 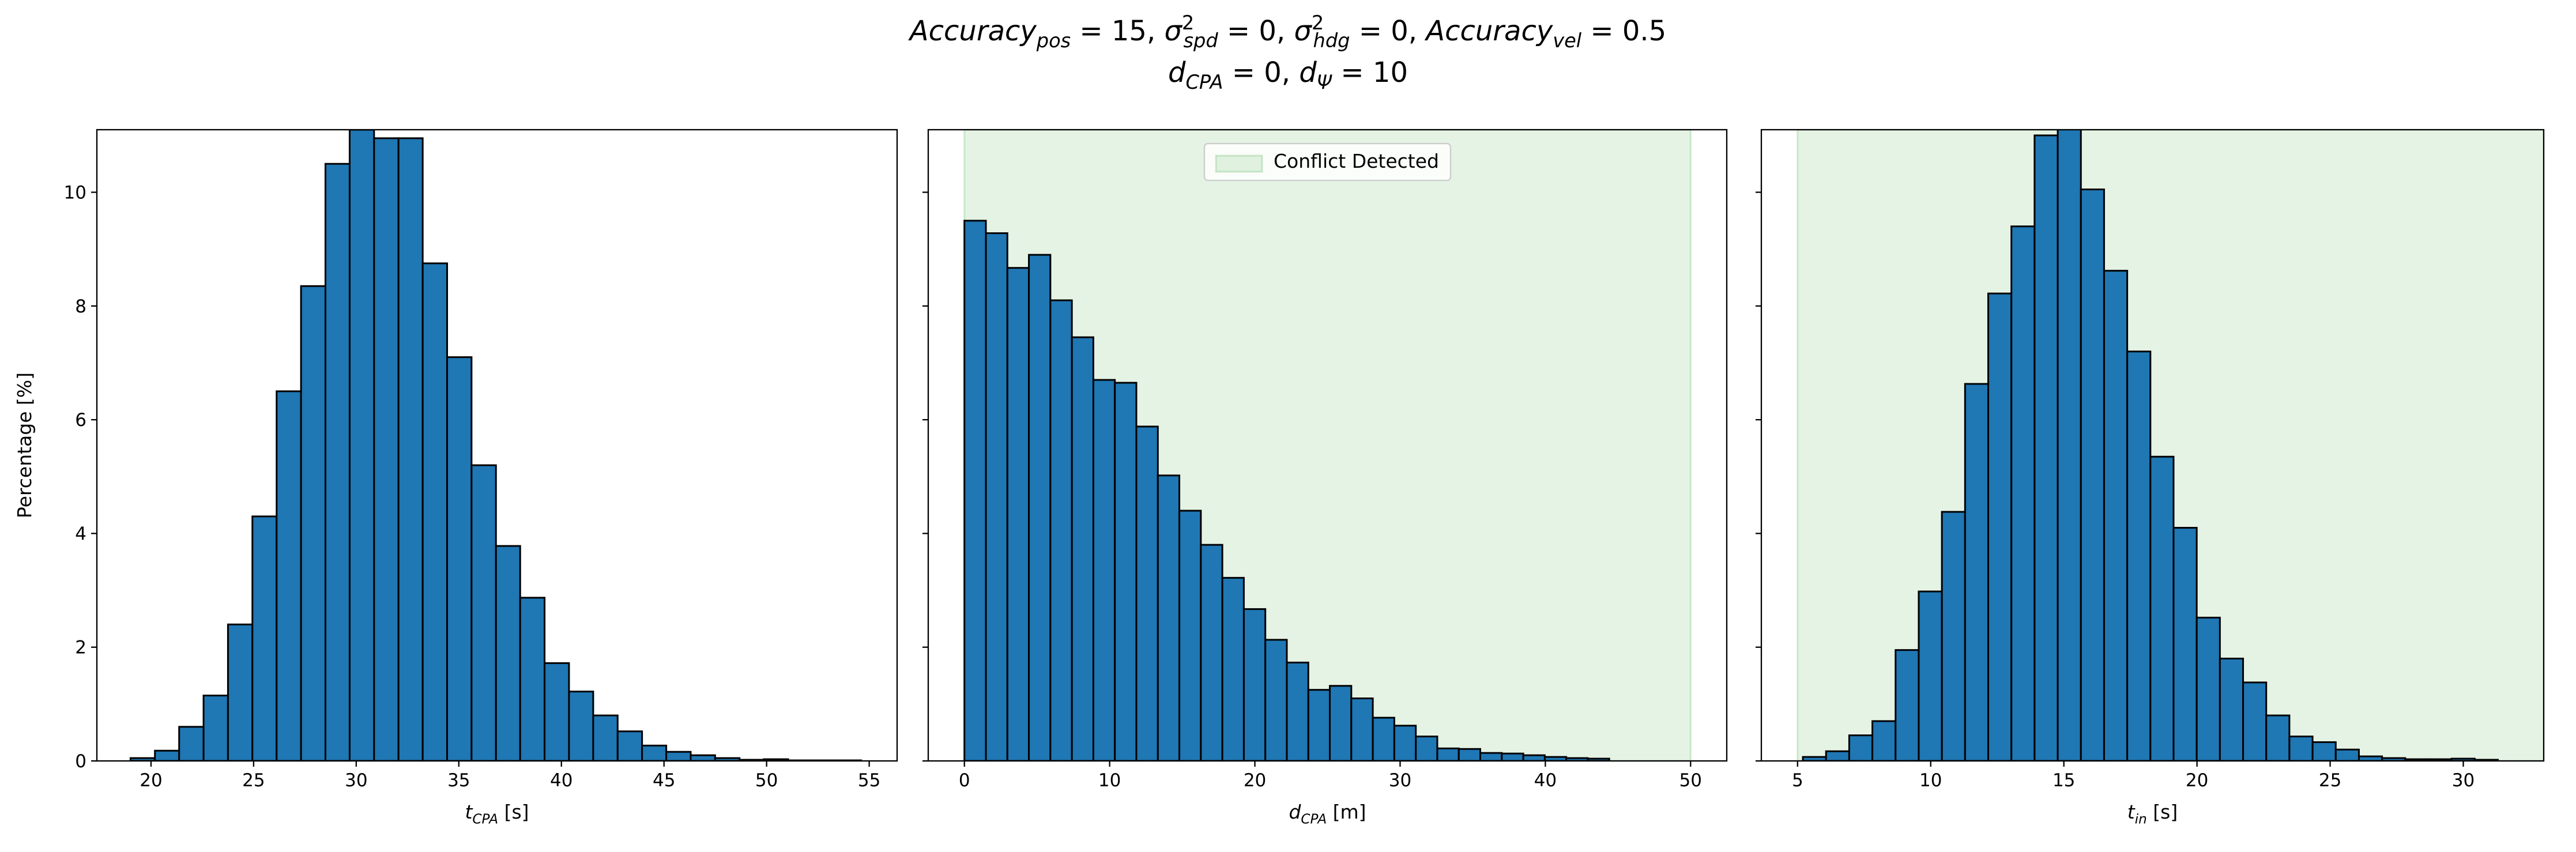 I want to click on text-part: hdg, so click(x=1331, y=41).